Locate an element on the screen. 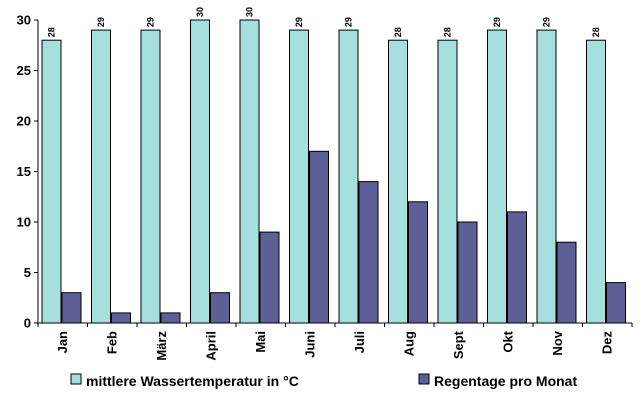  legend-swatch-rain-days is located at coordinates (424, 379).